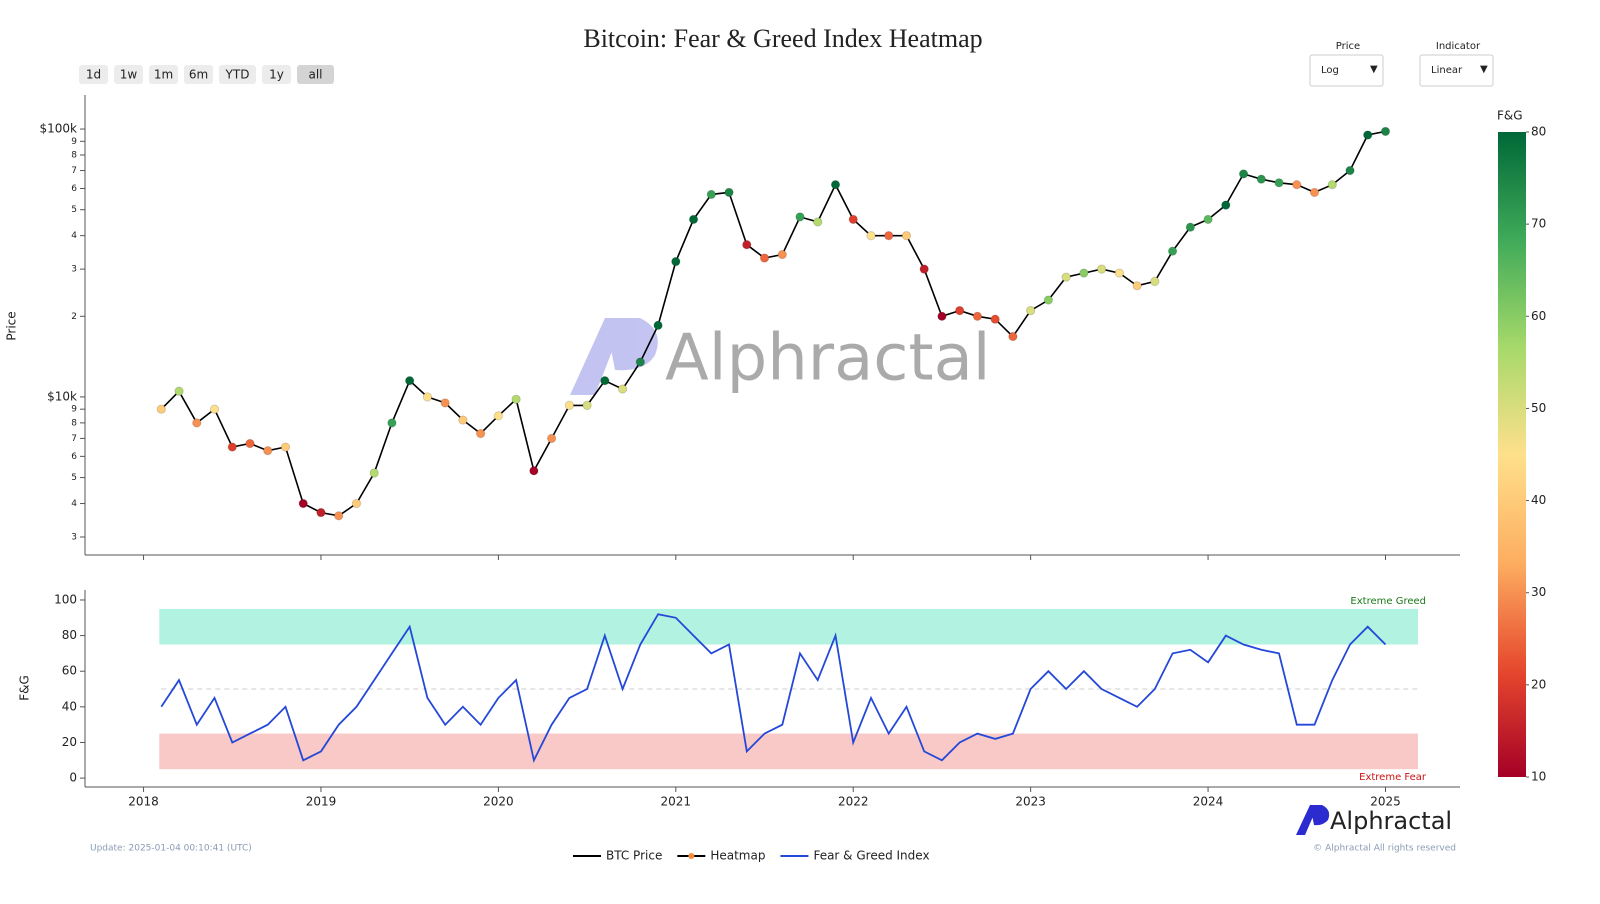 The image size is (1600, 904). I want to click on x-tick-label: 2023, so click(1030, 802).